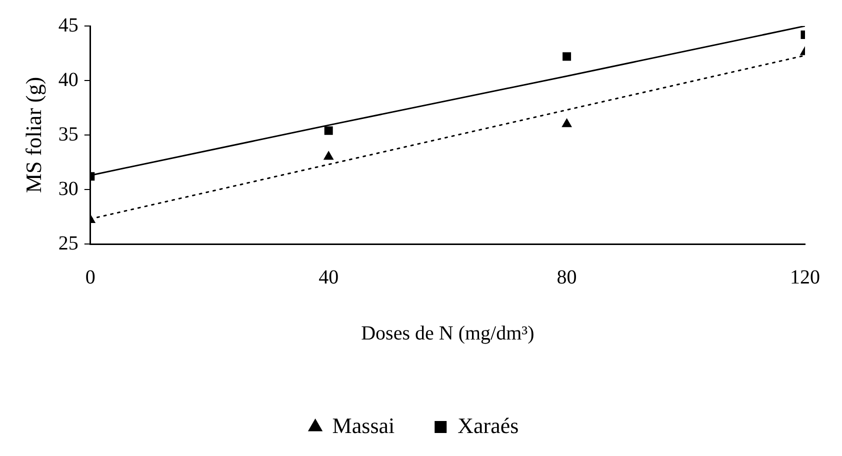  What do you see at coordinates (363, 425) in the screenshot?
I see `legend-label: Massai` at bounding box center [363, 425].